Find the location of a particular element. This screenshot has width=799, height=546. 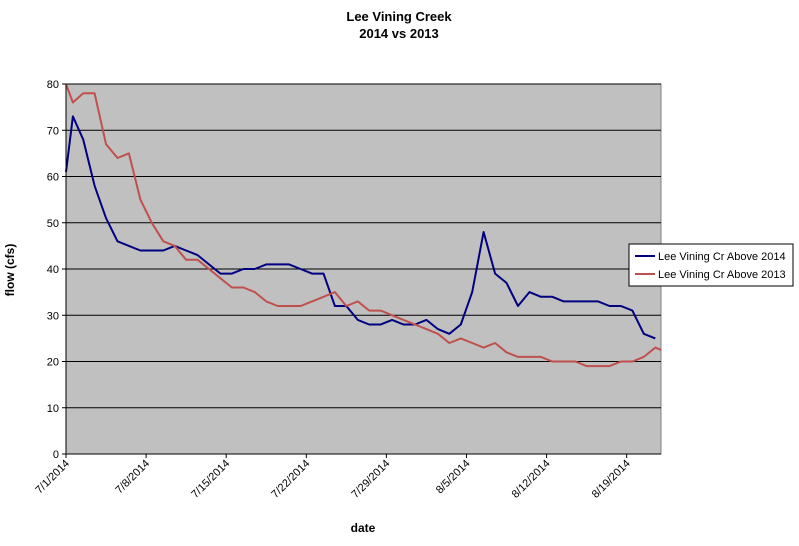

x-tick-label: 7/8/2014 is located at coordinates (132, 477).